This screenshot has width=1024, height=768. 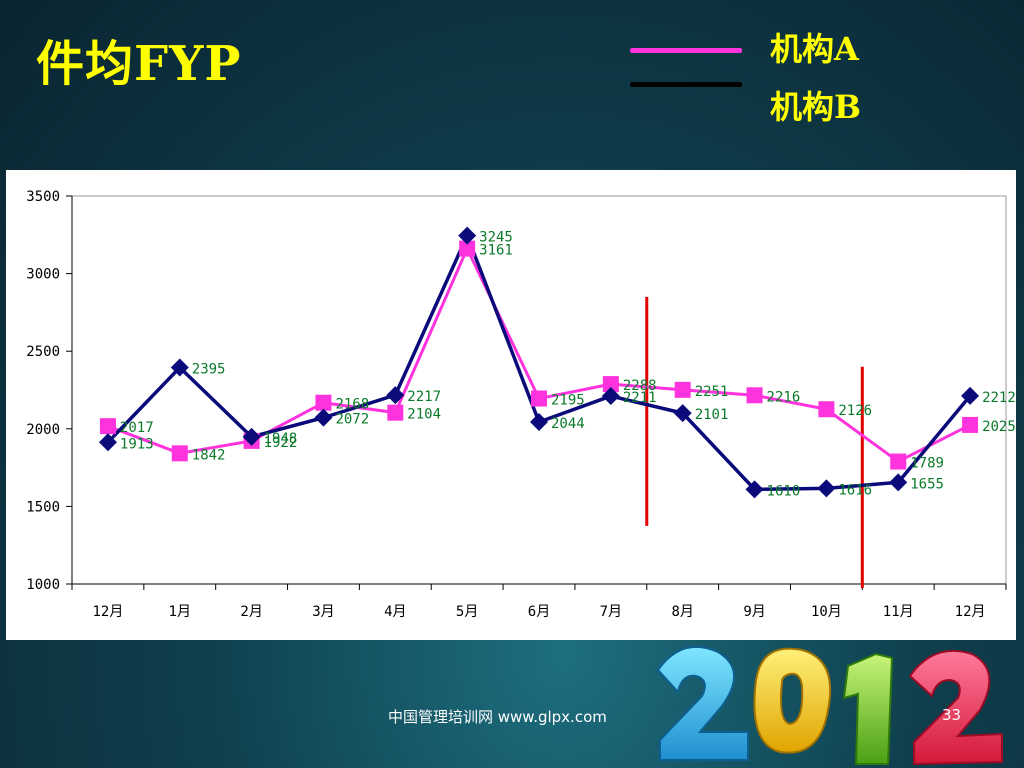 What do you see at coordinates (424, 397) in the screenshot?
I see `data-label-series-b: 2217` at bounding box center [424, 397].